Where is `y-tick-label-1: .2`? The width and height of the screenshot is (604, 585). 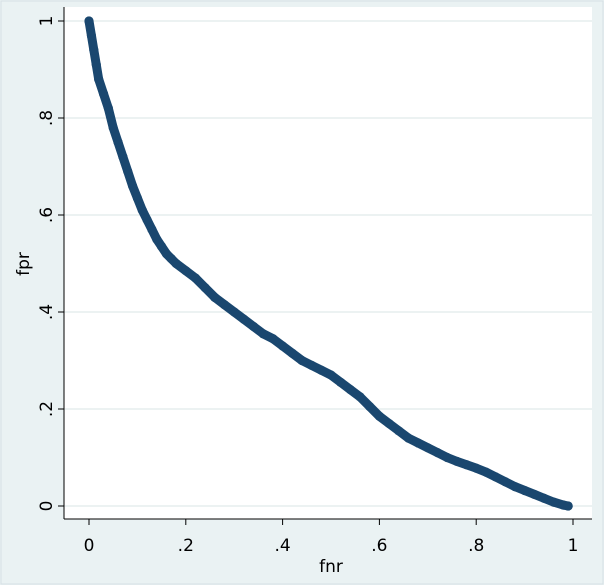
y-tick-label-1: .2 is located at coordinates (47, 409).